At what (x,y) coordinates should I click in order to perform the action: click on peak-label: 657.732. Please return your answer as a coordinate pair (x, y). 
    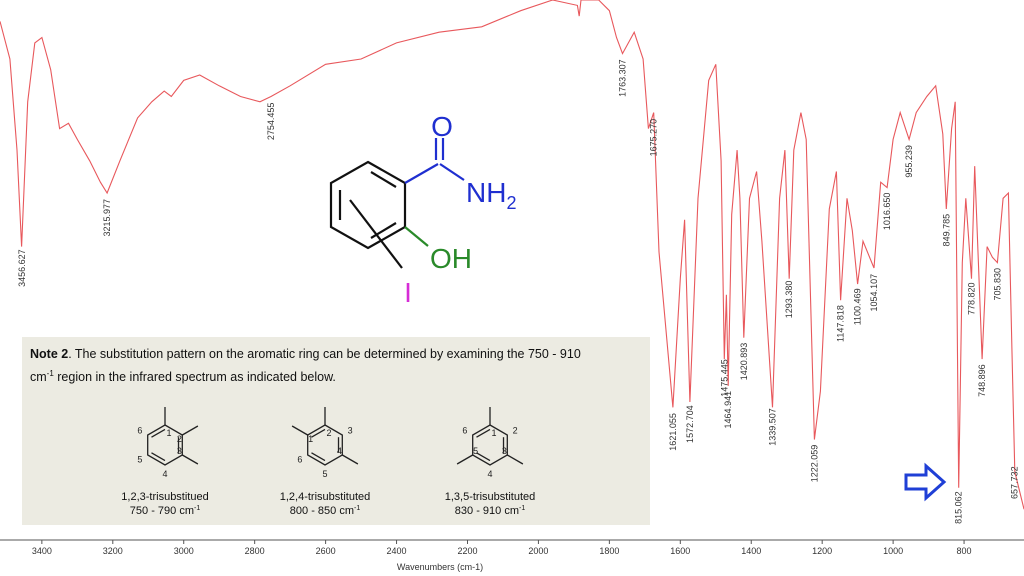
    Looking at the image, I should click on (1015, 482).